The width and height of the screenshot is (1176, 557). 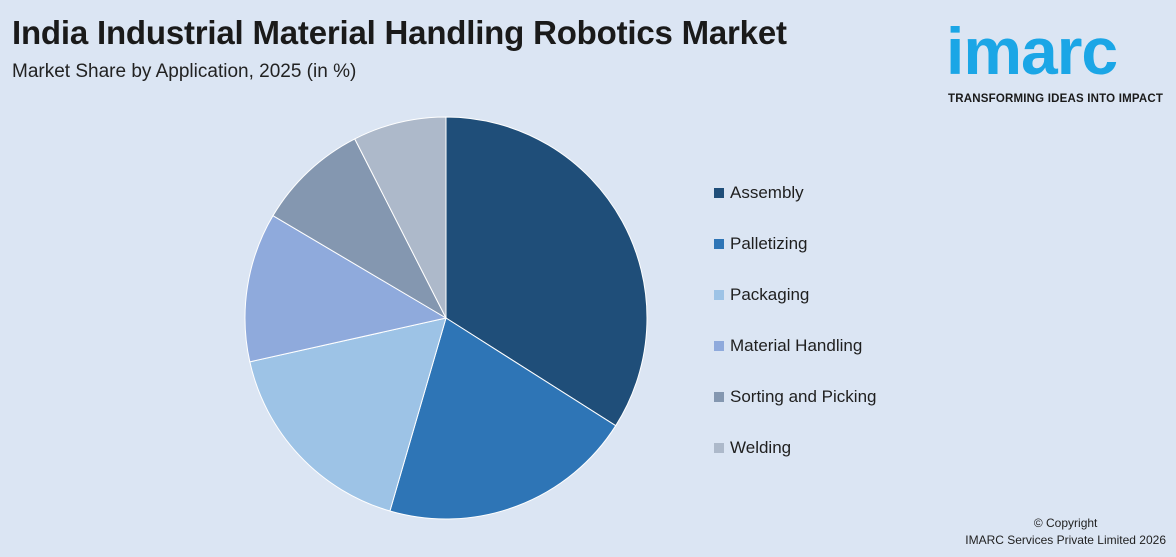 I want to click on legend-item: Palletizing, so click(x=795, y=244).